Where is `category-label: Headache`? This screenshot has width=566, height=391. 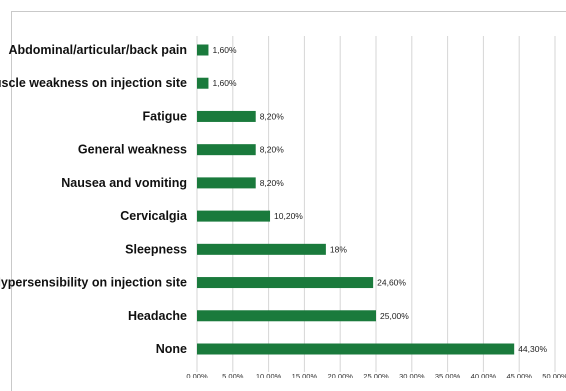 category-label: Headache is located at coordinates (157, 316).